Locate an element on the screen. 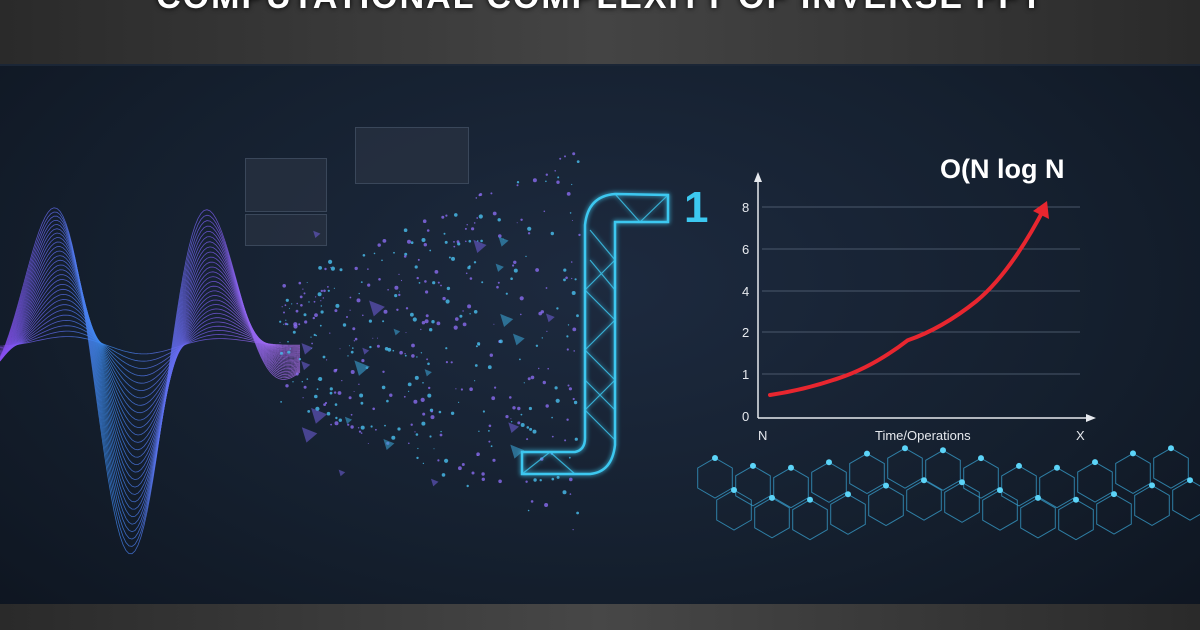  code-panel is located at coordinates (412, 155).